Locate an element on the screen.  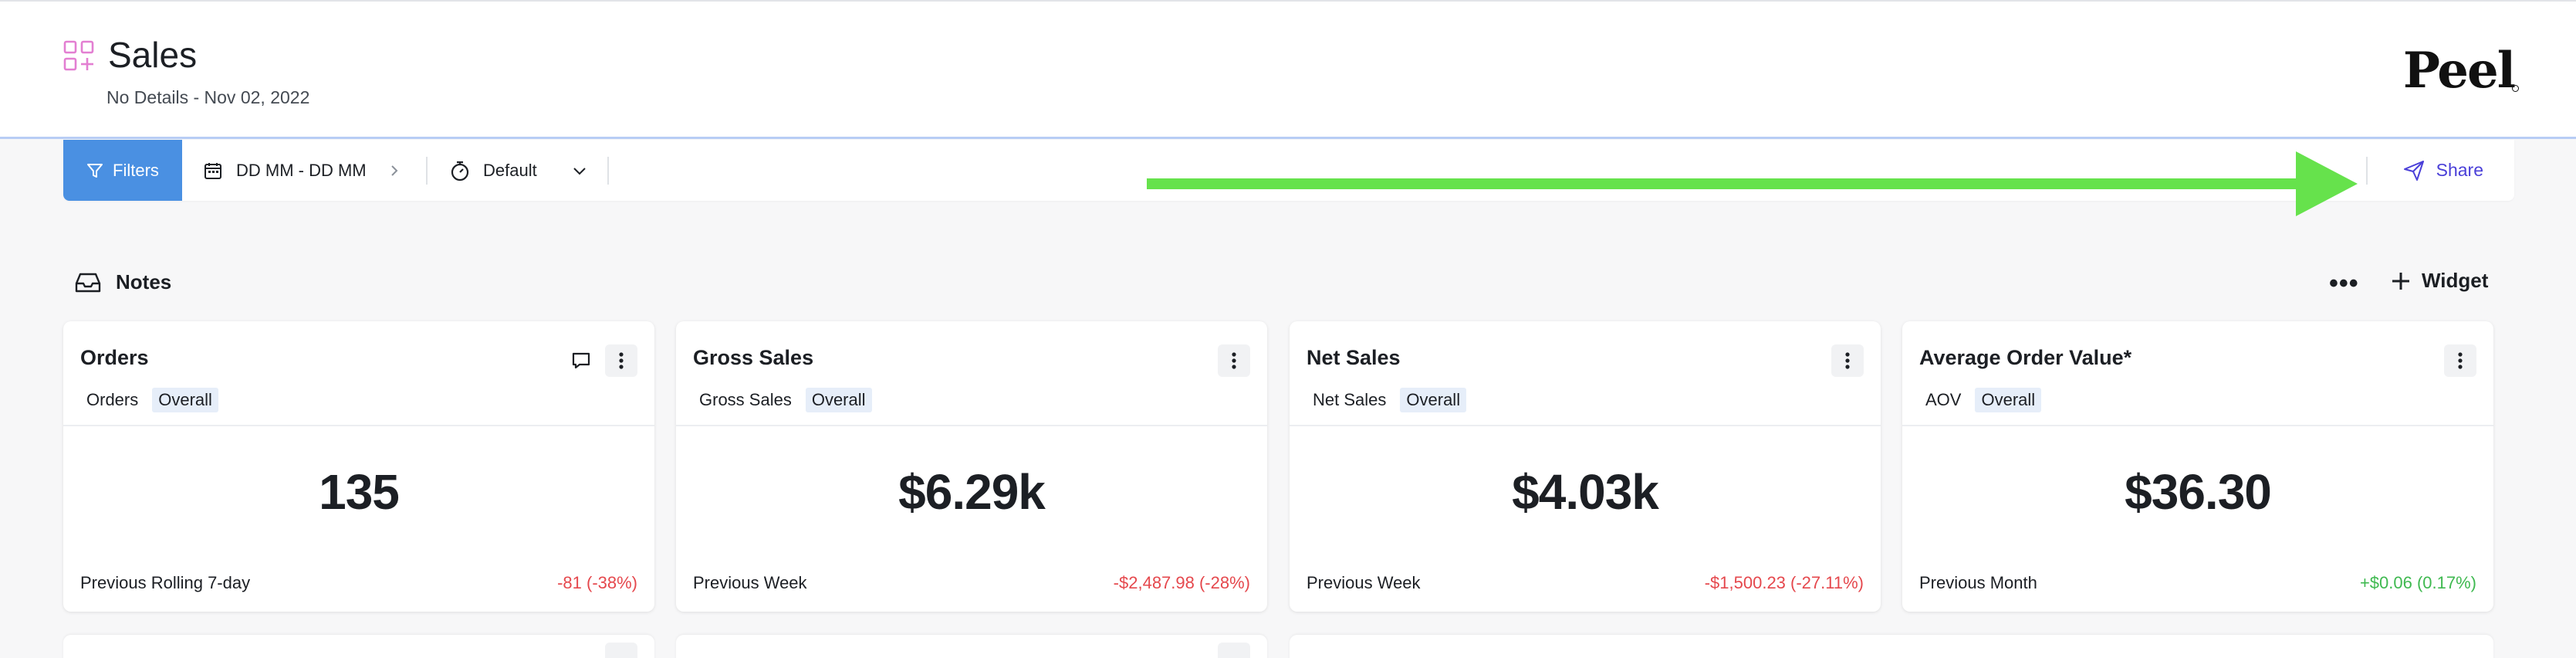
plus-icon is located at coordinates (2400, 281).